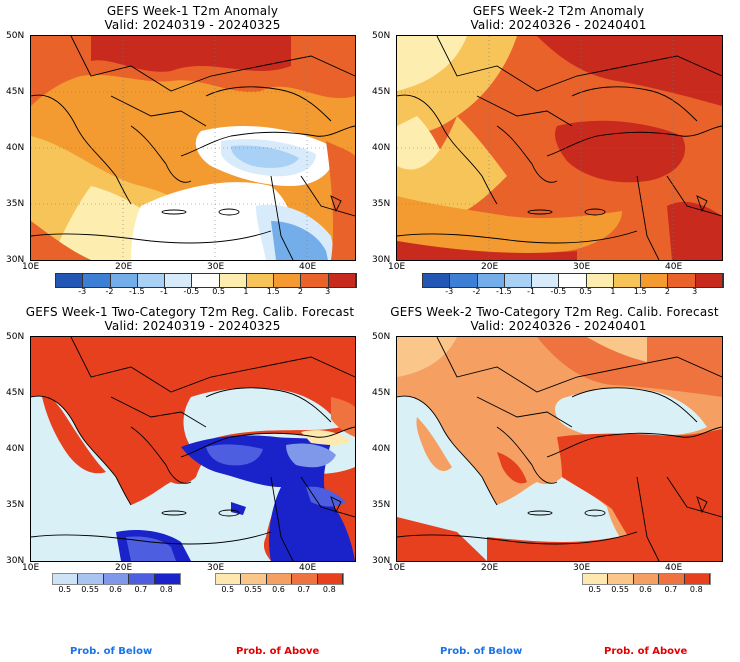  I want to click on anomaly-ticks-week1: -3 -2 -1.5 -1 -0.5 0.5 1 1.5 2 3, so click(205, 292).